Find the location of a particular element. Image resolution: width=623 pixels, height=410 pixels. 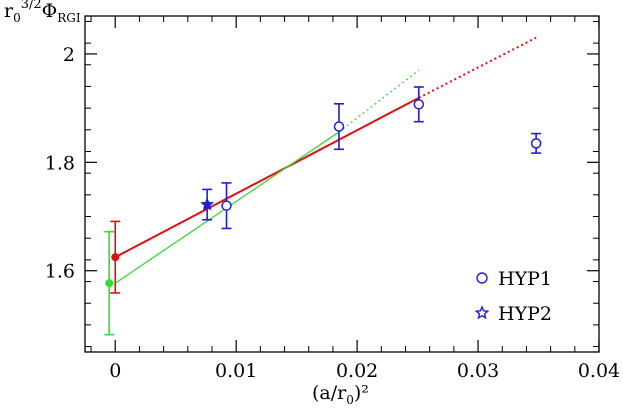

x-tick-label: 0.01 is located at coordinates (236, 371).